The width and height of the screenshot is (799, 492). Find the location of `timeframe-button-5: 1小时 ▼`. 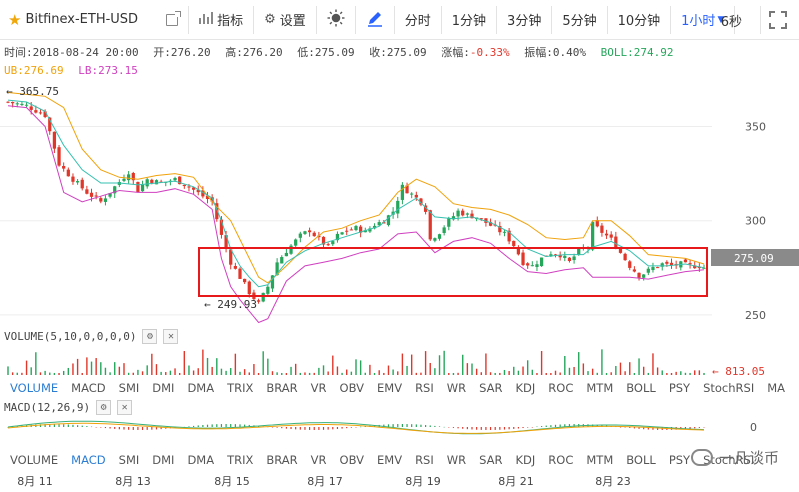

timeframe-button-5: 1小时 ▼ is located at coordinates (702, 20).